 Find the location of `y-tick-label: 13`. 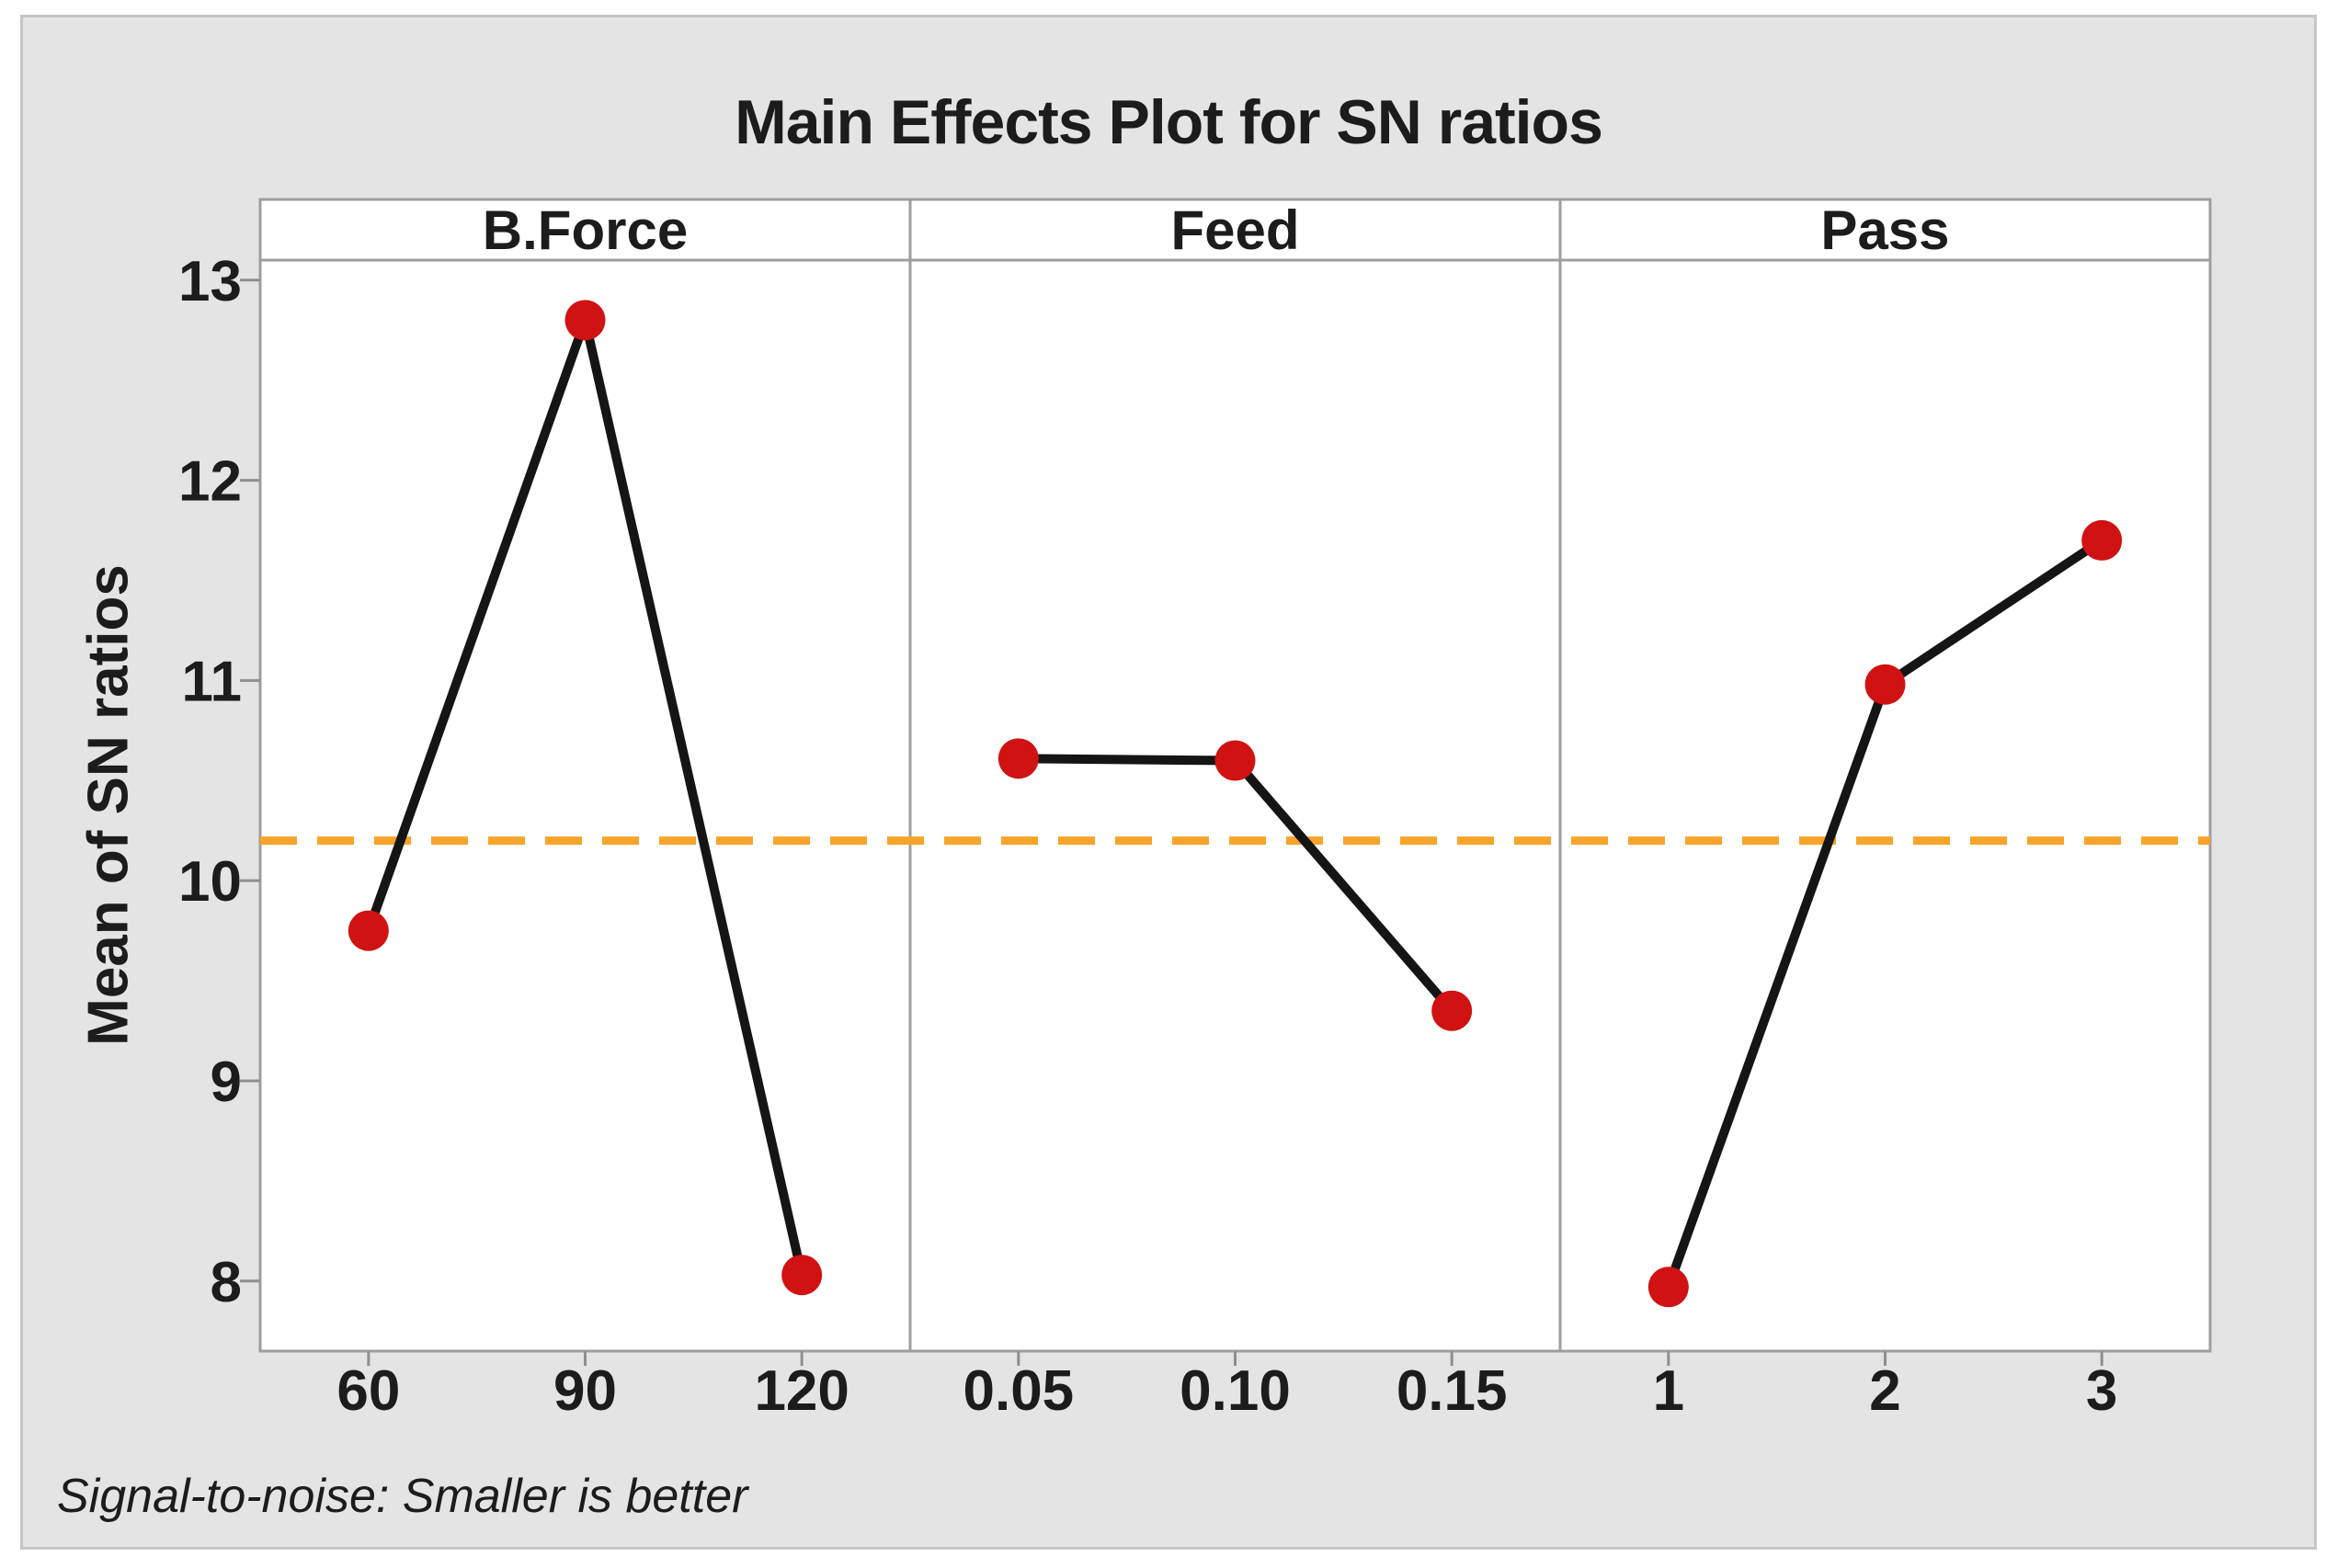

y-tick-label: 13 is located at coordinates (210, 281).